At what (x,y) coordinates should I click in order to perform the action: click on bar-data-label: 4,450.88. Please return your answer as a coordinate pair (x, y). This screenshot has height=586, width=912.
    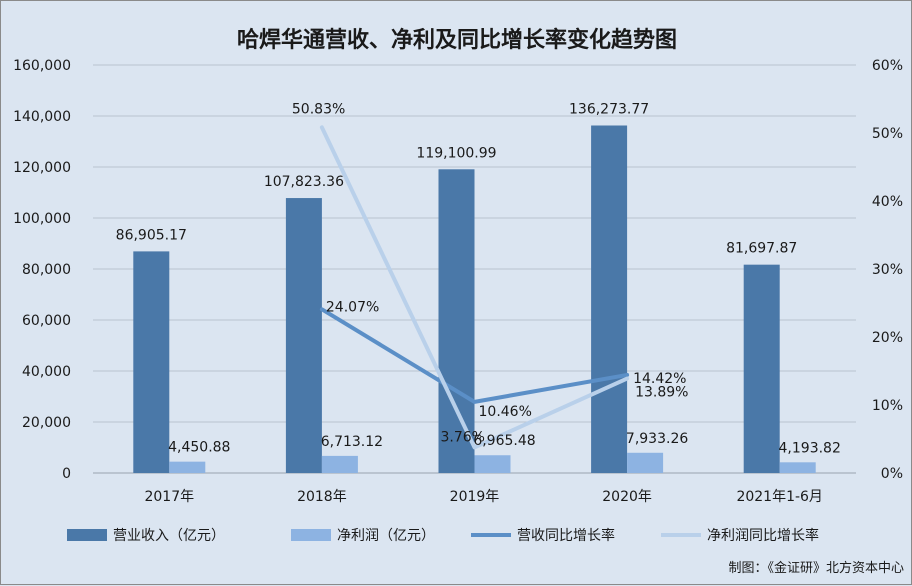
    Looking at the image, I should click on (199, 448).